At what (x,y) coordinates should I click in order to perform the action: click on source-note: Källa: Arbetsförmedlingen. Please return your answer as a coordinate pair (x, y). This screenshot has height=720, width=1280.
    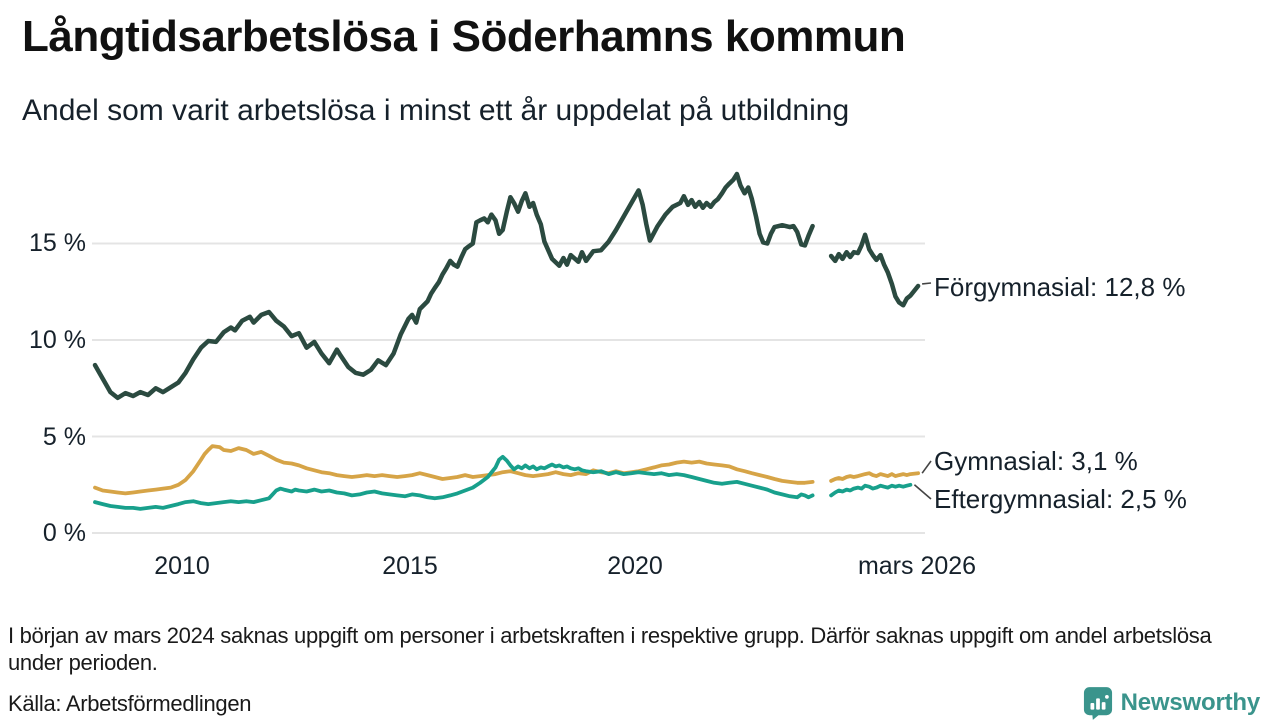
    Looking at the image, I should click on (130, 703).